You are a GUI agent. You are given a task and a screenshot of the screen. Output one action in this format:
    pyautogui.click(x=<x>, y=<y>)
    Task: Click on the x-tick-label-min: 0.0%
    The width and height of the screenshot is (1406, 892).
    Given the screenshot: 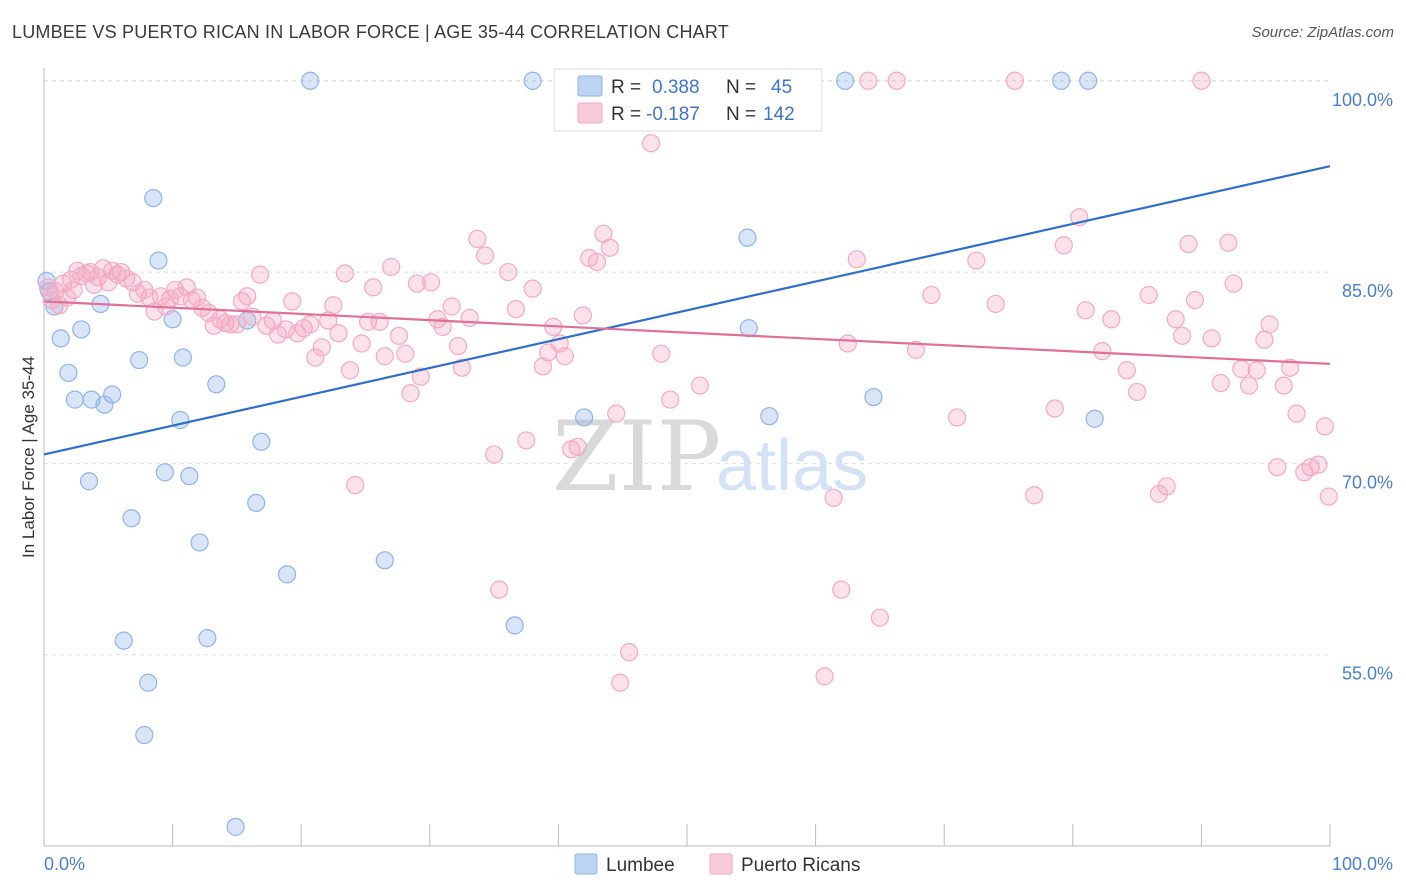 What is the action you would take?
    pyautogui.click(x=64, y=864)
    